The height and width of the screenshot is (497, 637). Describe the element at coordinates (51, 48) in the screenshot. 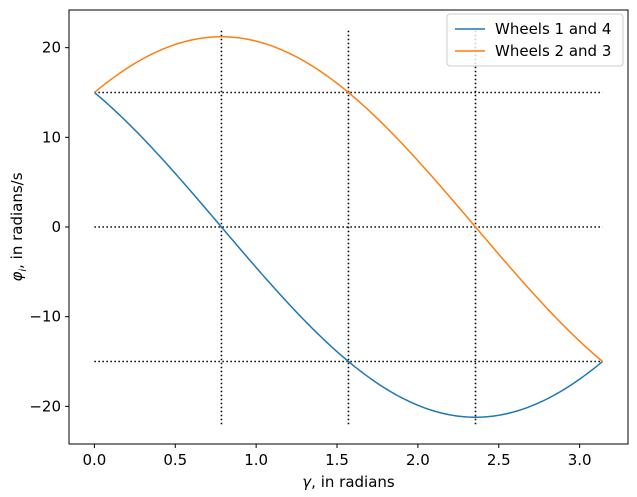

I see `y-tick-label: 20` at that location.